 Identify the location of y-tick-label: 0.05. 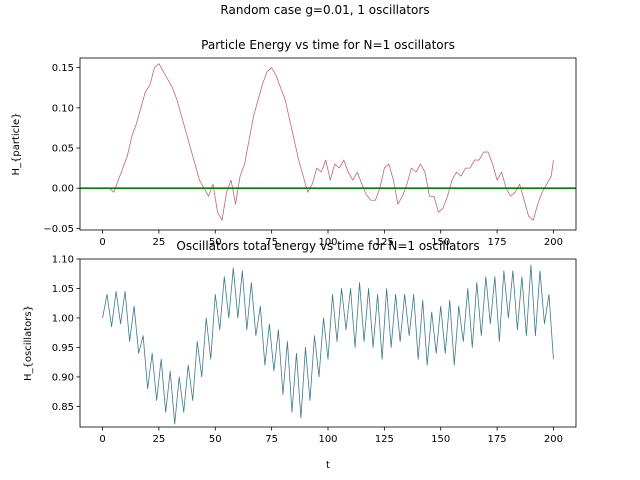
(63, 149).